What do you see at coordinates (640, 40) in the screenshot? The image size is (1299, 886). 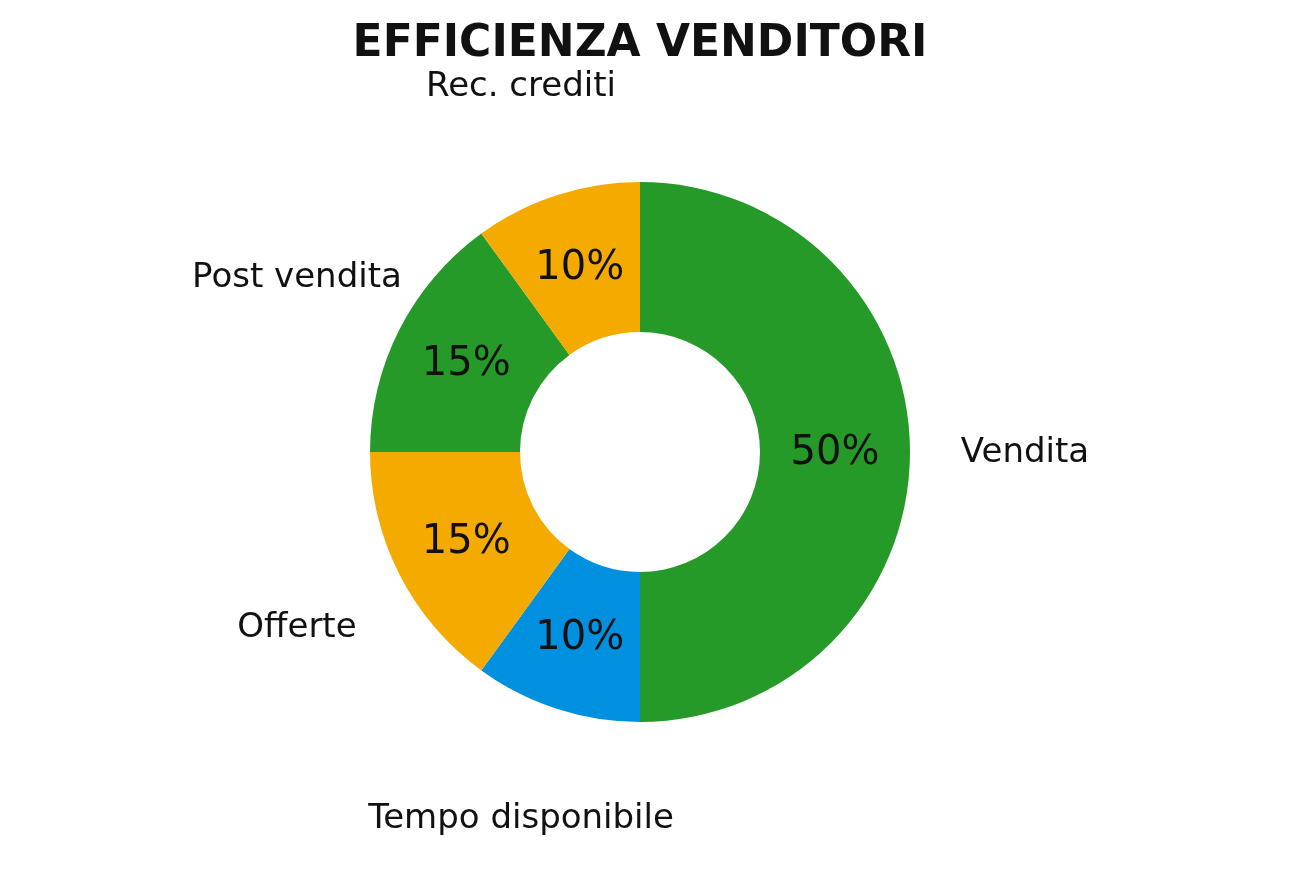 I see `chart-title: EFFICIENZA VENDITORI` at bounding box center [640, 40].